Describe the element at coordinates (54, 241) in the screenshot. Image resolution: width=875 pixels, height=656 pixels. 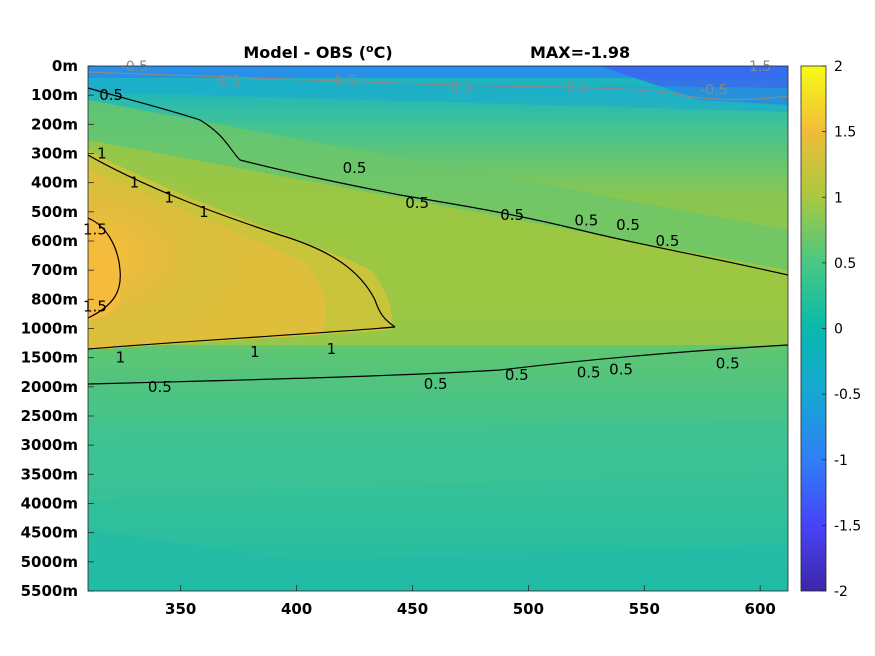
I see `y-tick-label: 600m` at that location.